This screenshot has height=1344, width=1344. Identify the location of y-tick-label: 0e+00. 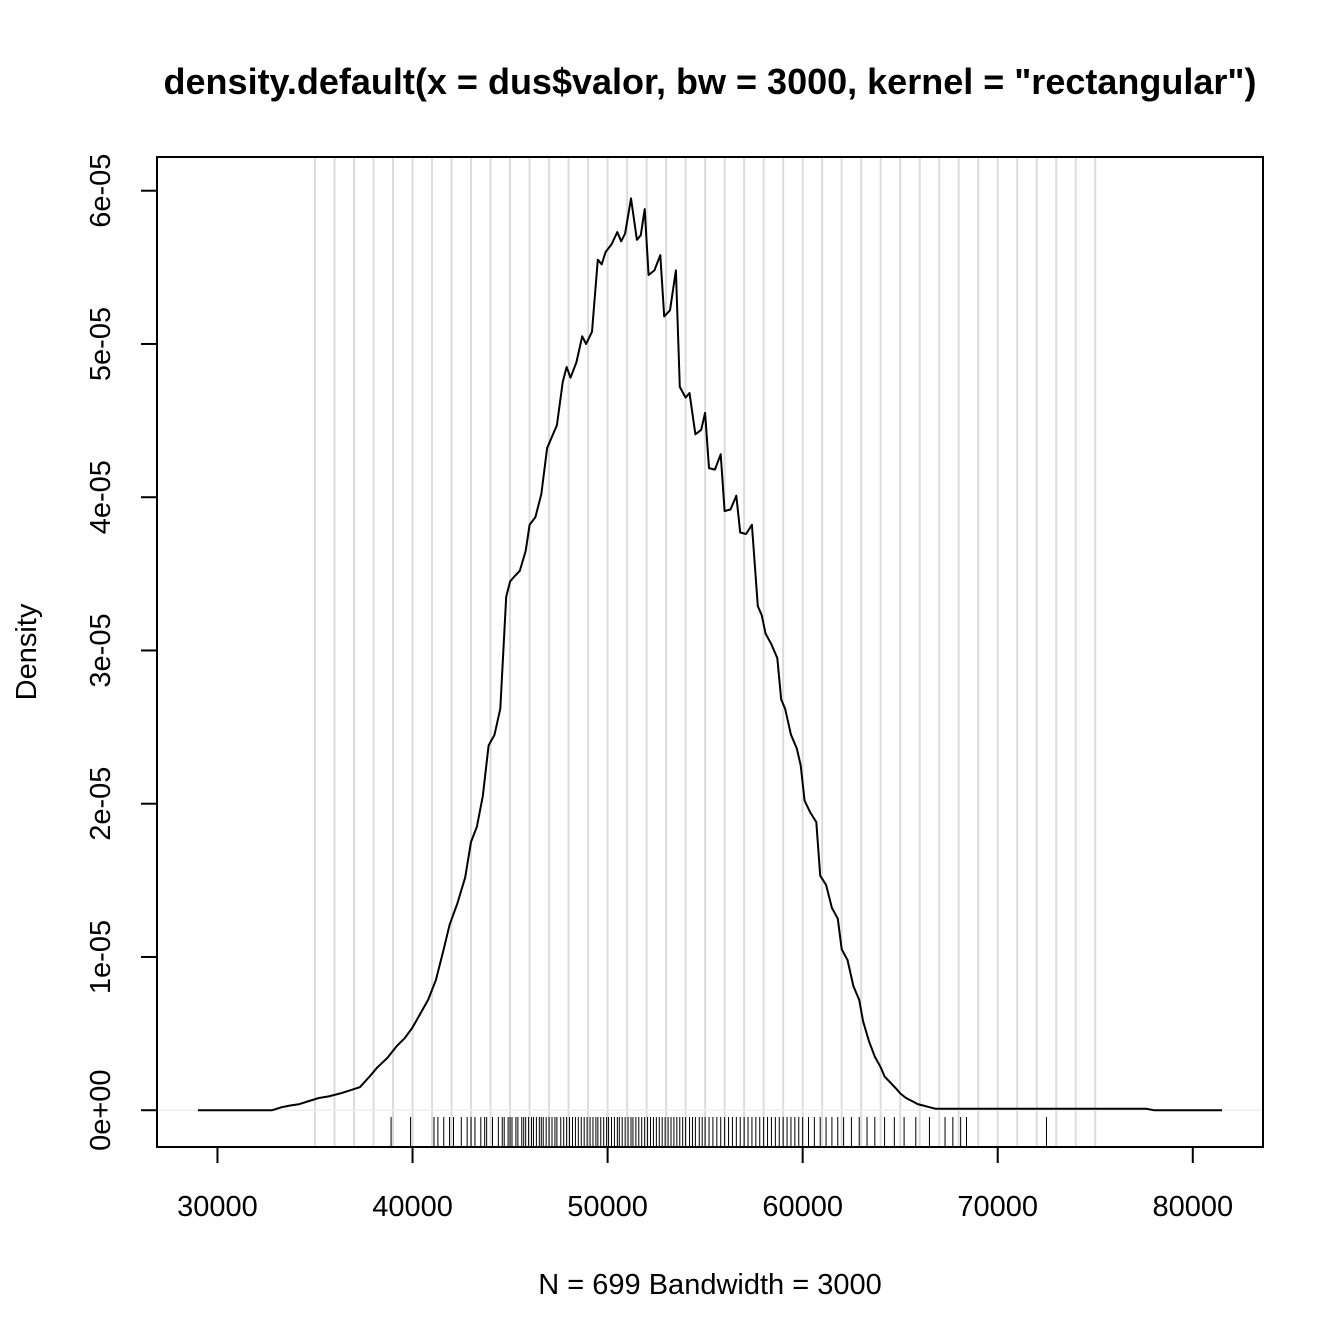
(101, 1109).